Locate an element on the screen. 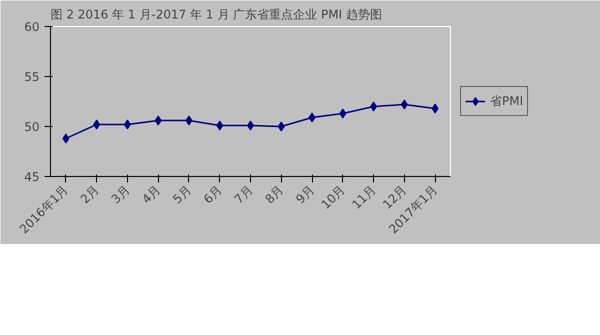 Image resolution: width=600 pixels, height=335 pixels. x-tick-label: 2月 is located at coordinates (90, 194).